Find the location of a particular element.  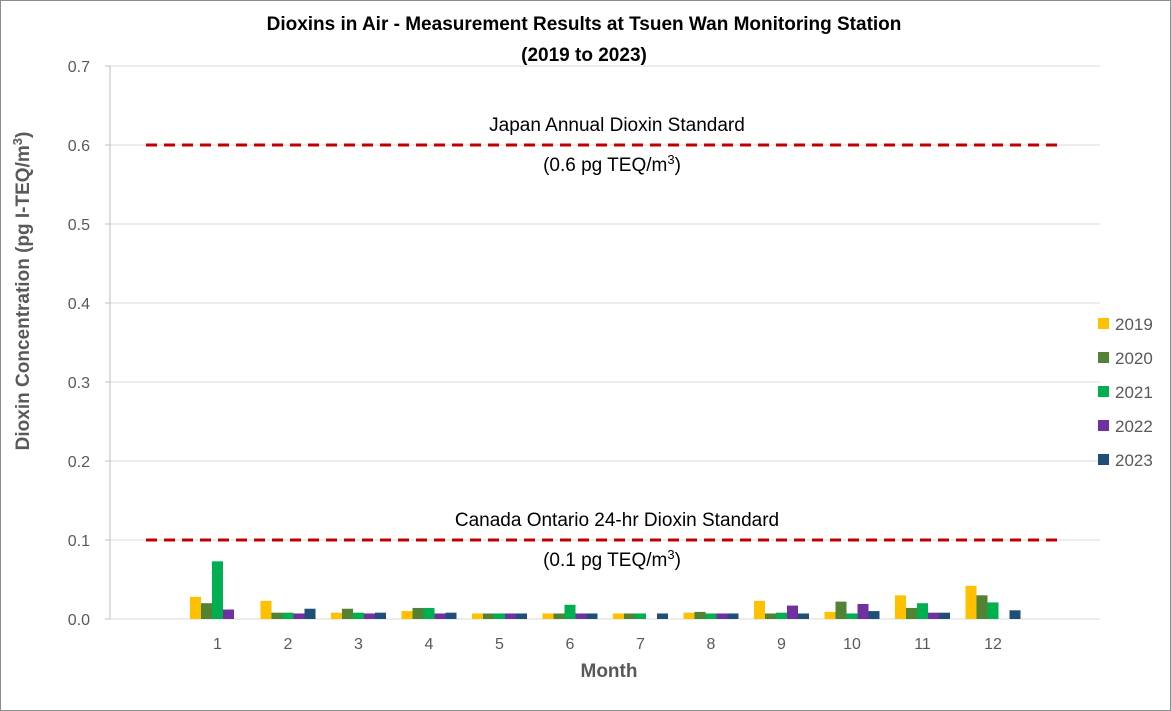

x-tick-label: 7 is located at coordinates (640, 644).